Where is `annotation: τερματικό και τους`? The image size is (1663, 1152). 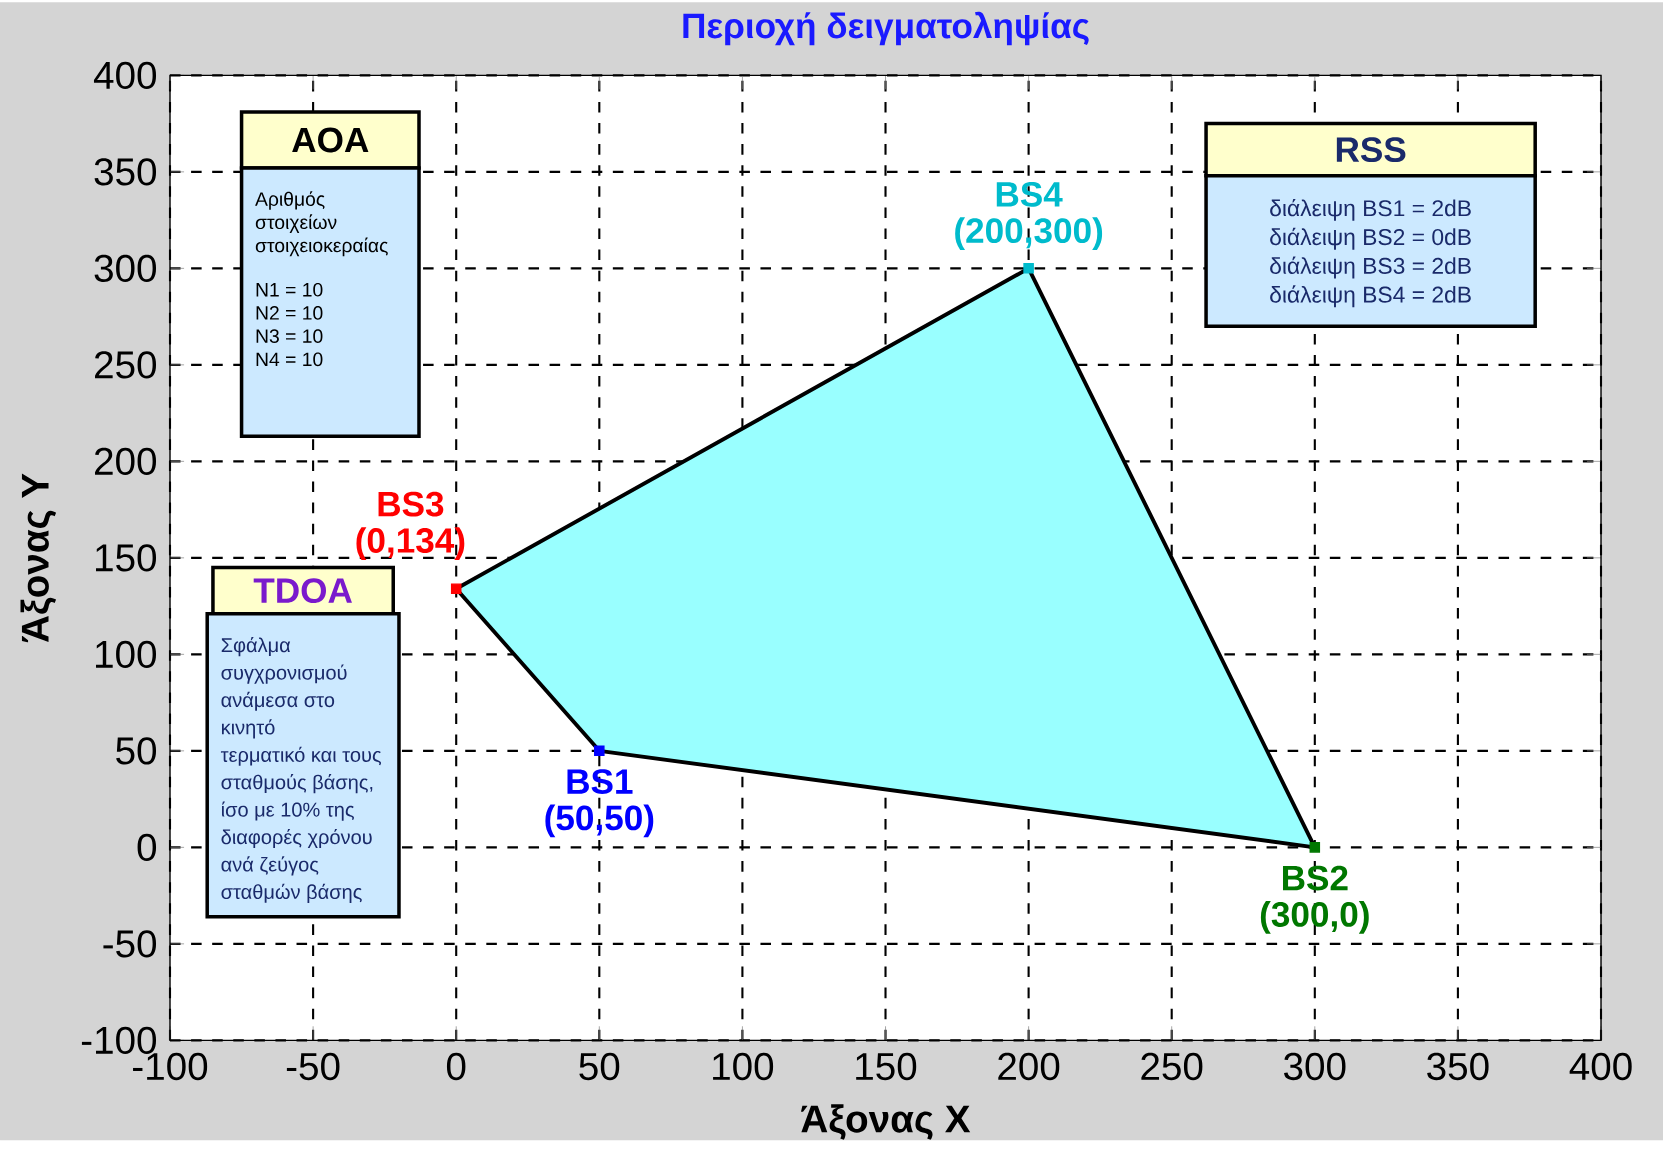 annotation: τερματικό και τους is located at coordinates (301, 756).